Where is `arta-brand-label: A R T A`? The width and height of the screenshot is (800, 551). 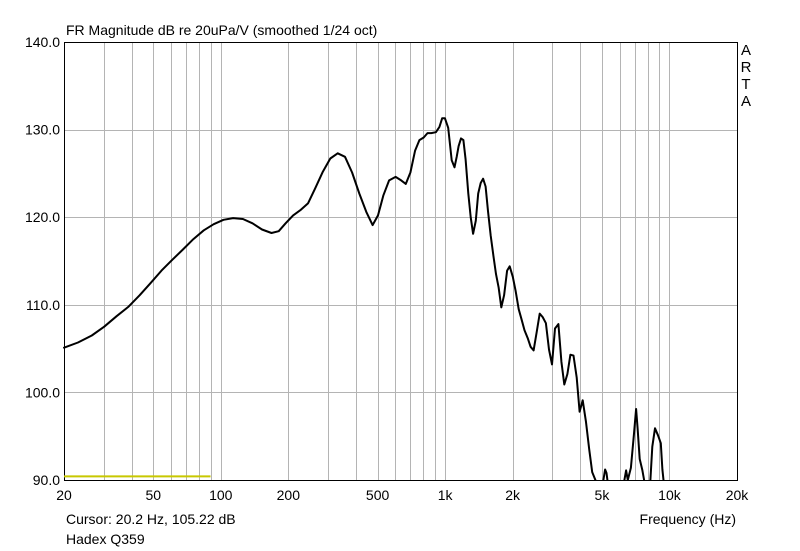
arta-brand-label: A R T A is located at coordinates (746, 76).